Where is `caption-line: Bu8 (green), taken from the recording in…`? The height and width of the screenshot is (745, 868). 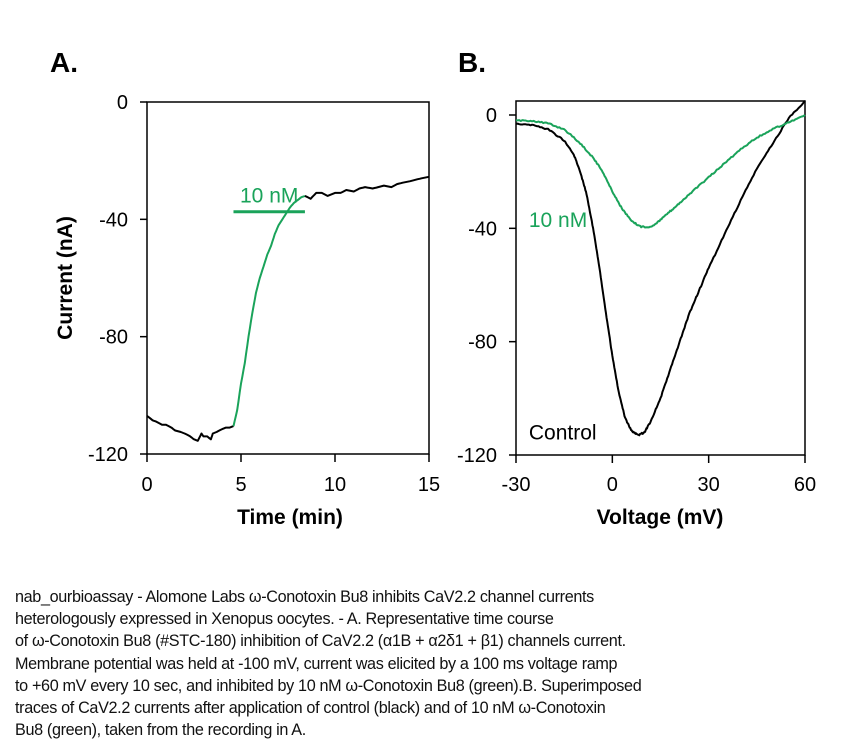
caption-line: Bu8 (green), taken from the recording in… is located at coordinates (160, 730).